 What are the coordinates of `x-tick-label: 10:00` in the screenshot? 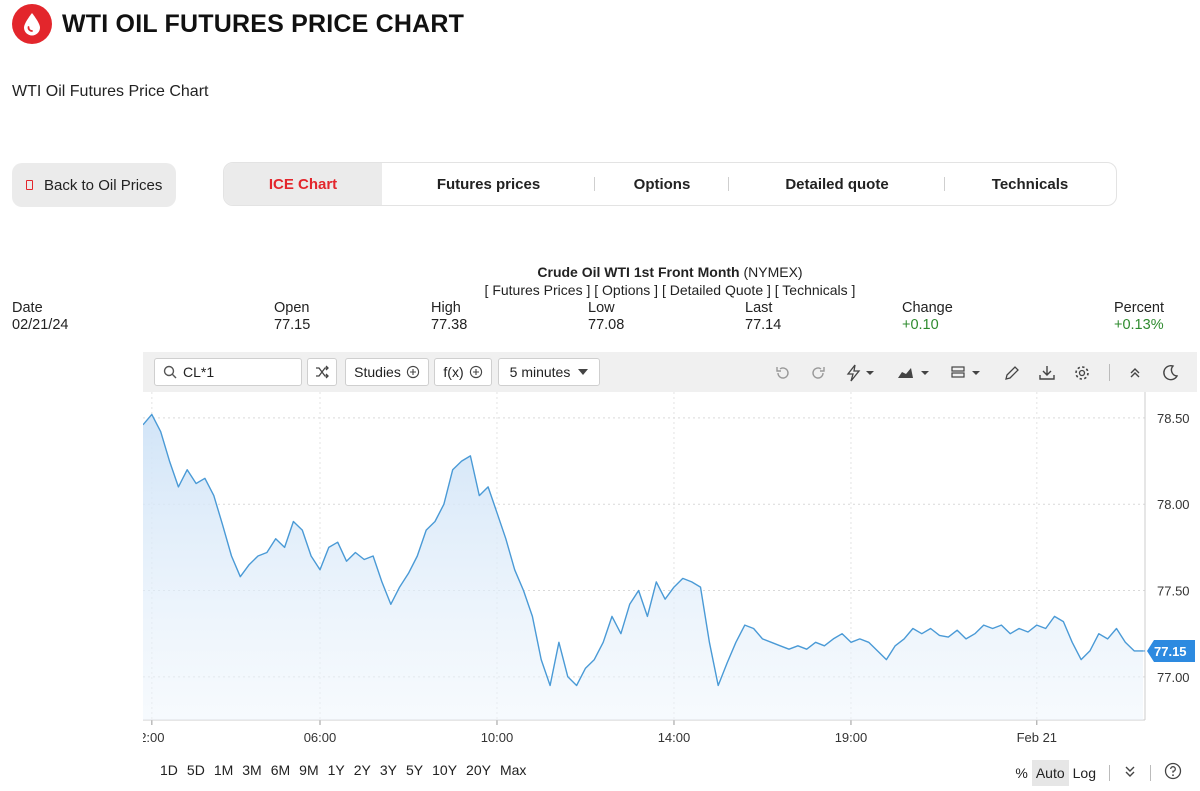 It's located at (497, 737).